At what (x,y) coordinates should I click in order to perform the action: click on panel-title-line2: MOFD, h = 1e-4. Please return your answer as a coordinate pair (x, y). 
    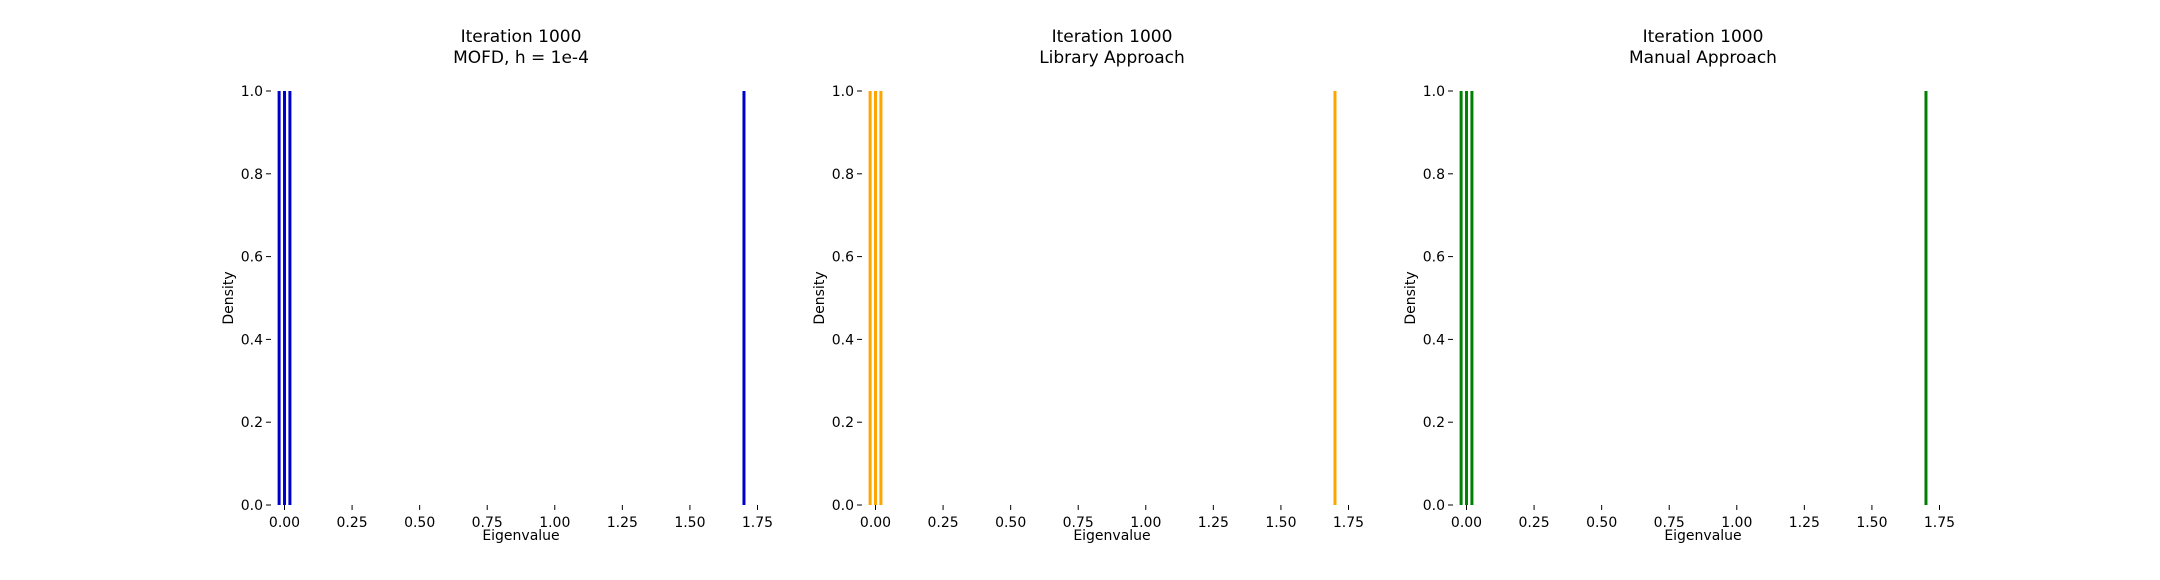
    Looking at the image, I should click on (521, 58).